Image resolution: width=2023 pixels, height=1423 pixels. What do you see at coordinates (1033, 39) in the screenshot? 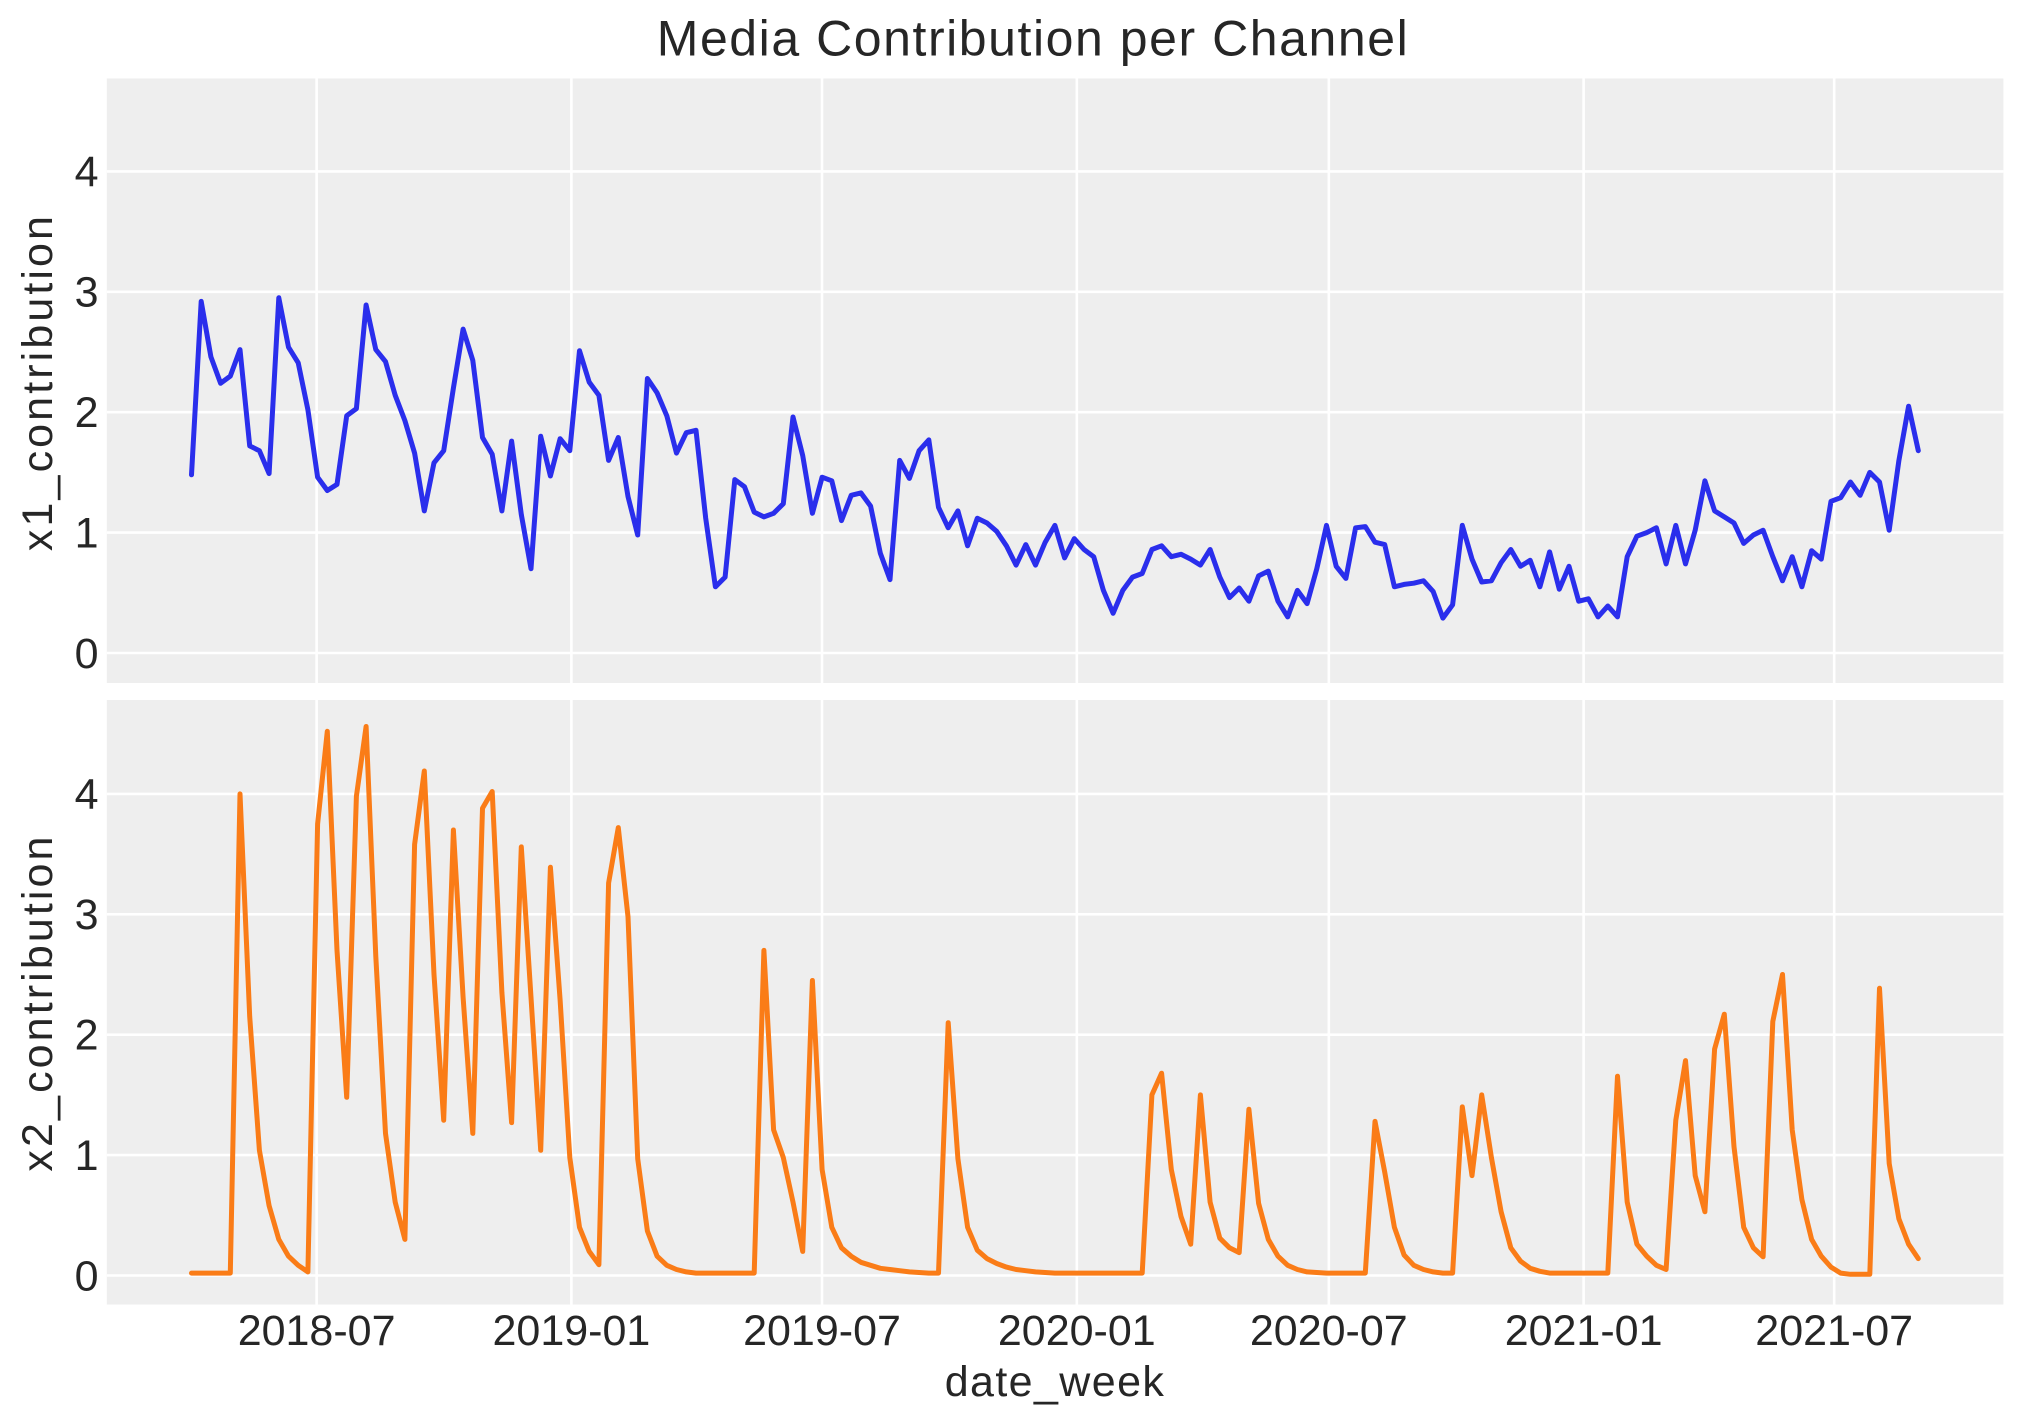
I see `svg-text: Media Contribution per Channel` at bounding box center [1033, 39].